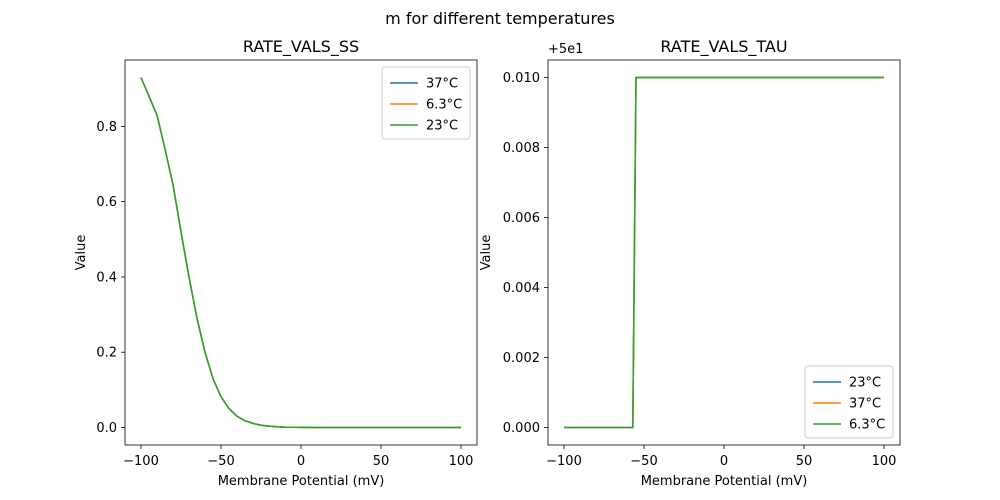 This screenshot has width=1000, height=500. Describe the element at coordinates (106, 353) in the screenshot. I see `y-tick-label: 0.2` at that location.